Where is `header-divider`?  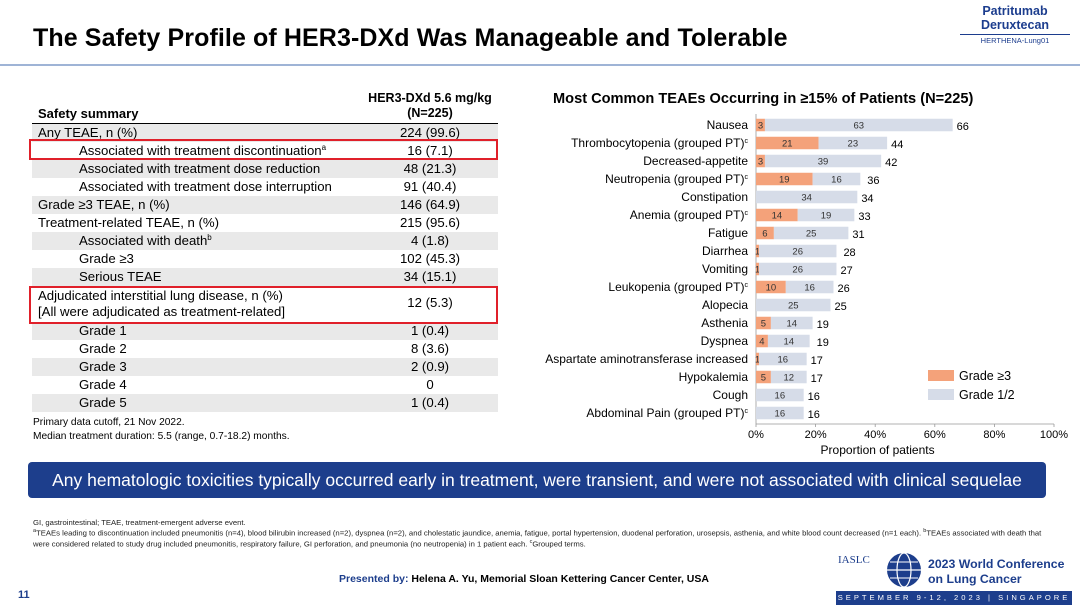
header-divider is located at coordinates (540, 65).